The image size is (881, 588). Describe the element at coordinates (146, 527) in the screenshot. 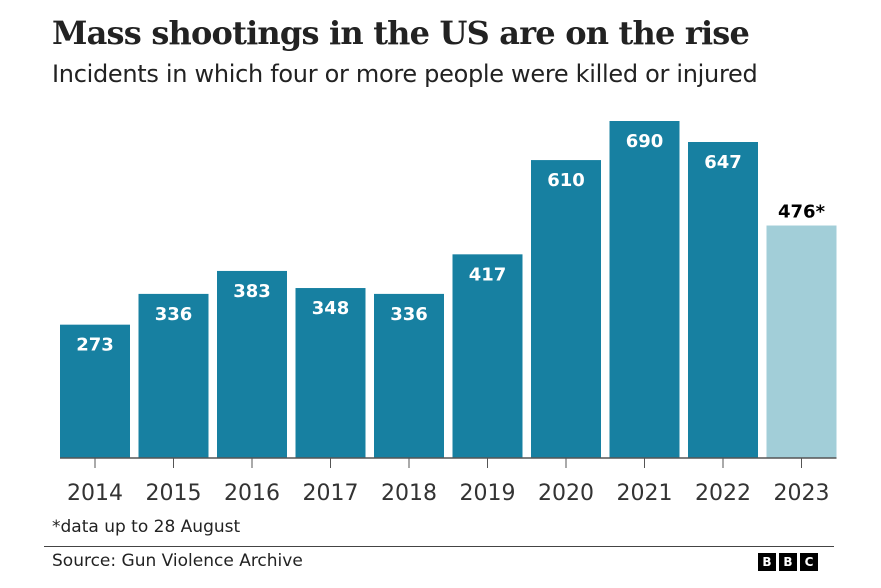

I see `footnote: *data up to 28 August` at that location.